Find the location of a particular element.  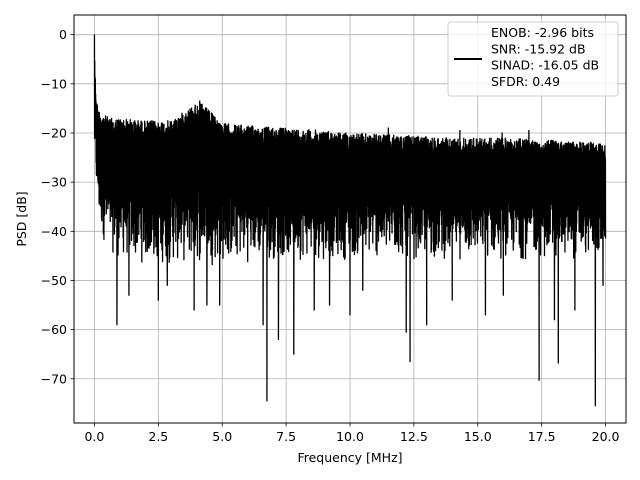

legend-sfdr: SFDR: 0.49 is located at coordinates (525, 81).